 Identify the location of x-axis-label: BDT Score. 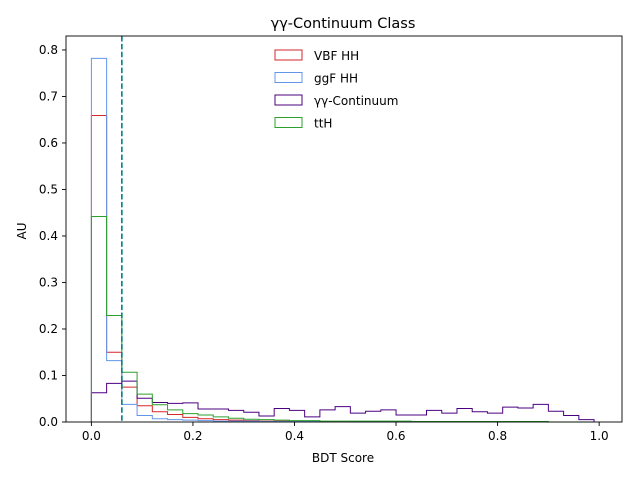
(343, 458).